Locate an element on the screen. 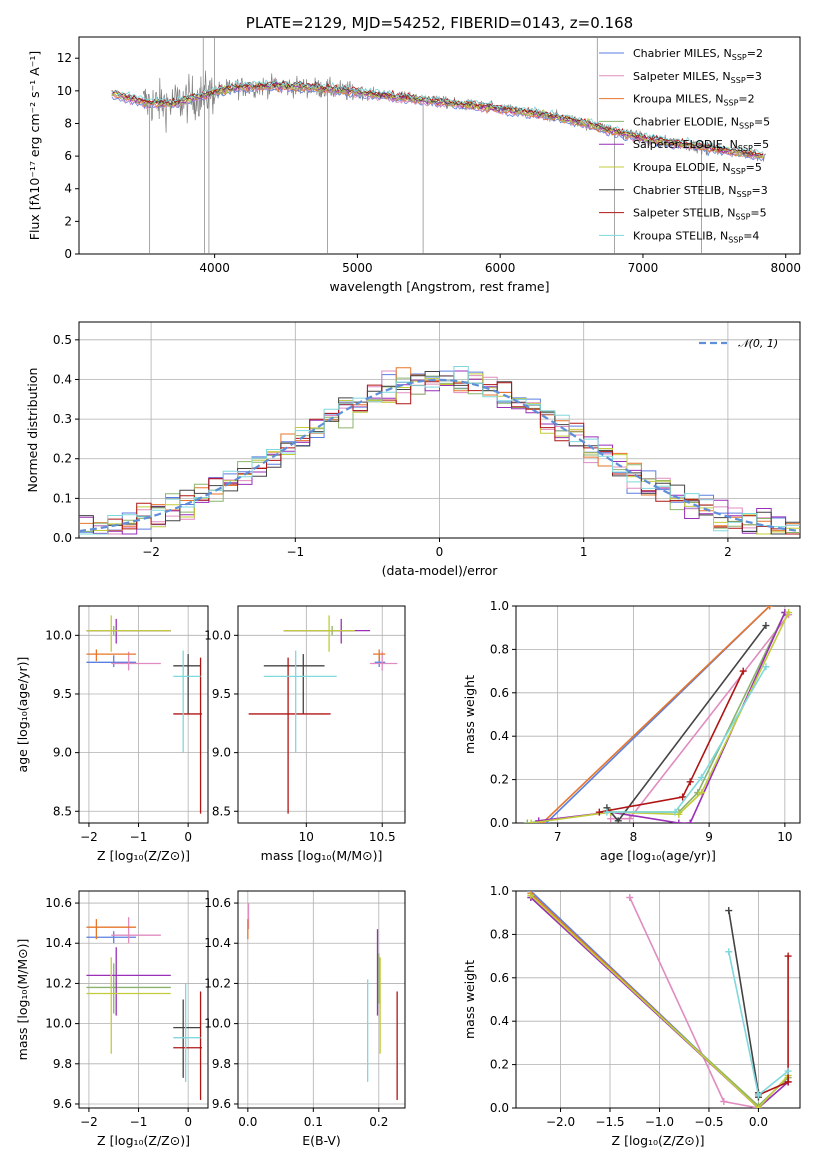 This screenshot has width=819, height=1170. y-tick-label: 0.6 is located at coordinates (499, 978).